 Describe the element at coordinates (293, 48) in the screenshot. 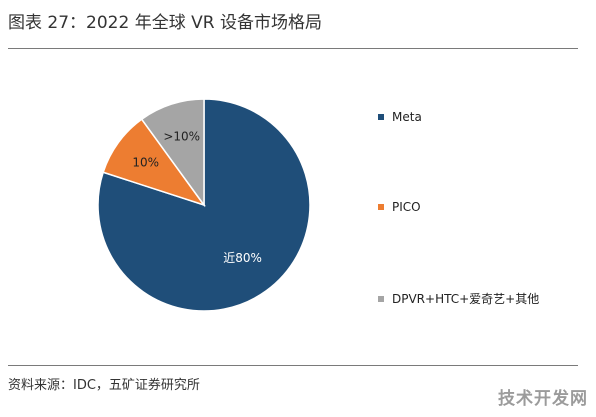

I see `title-divider` at that location.